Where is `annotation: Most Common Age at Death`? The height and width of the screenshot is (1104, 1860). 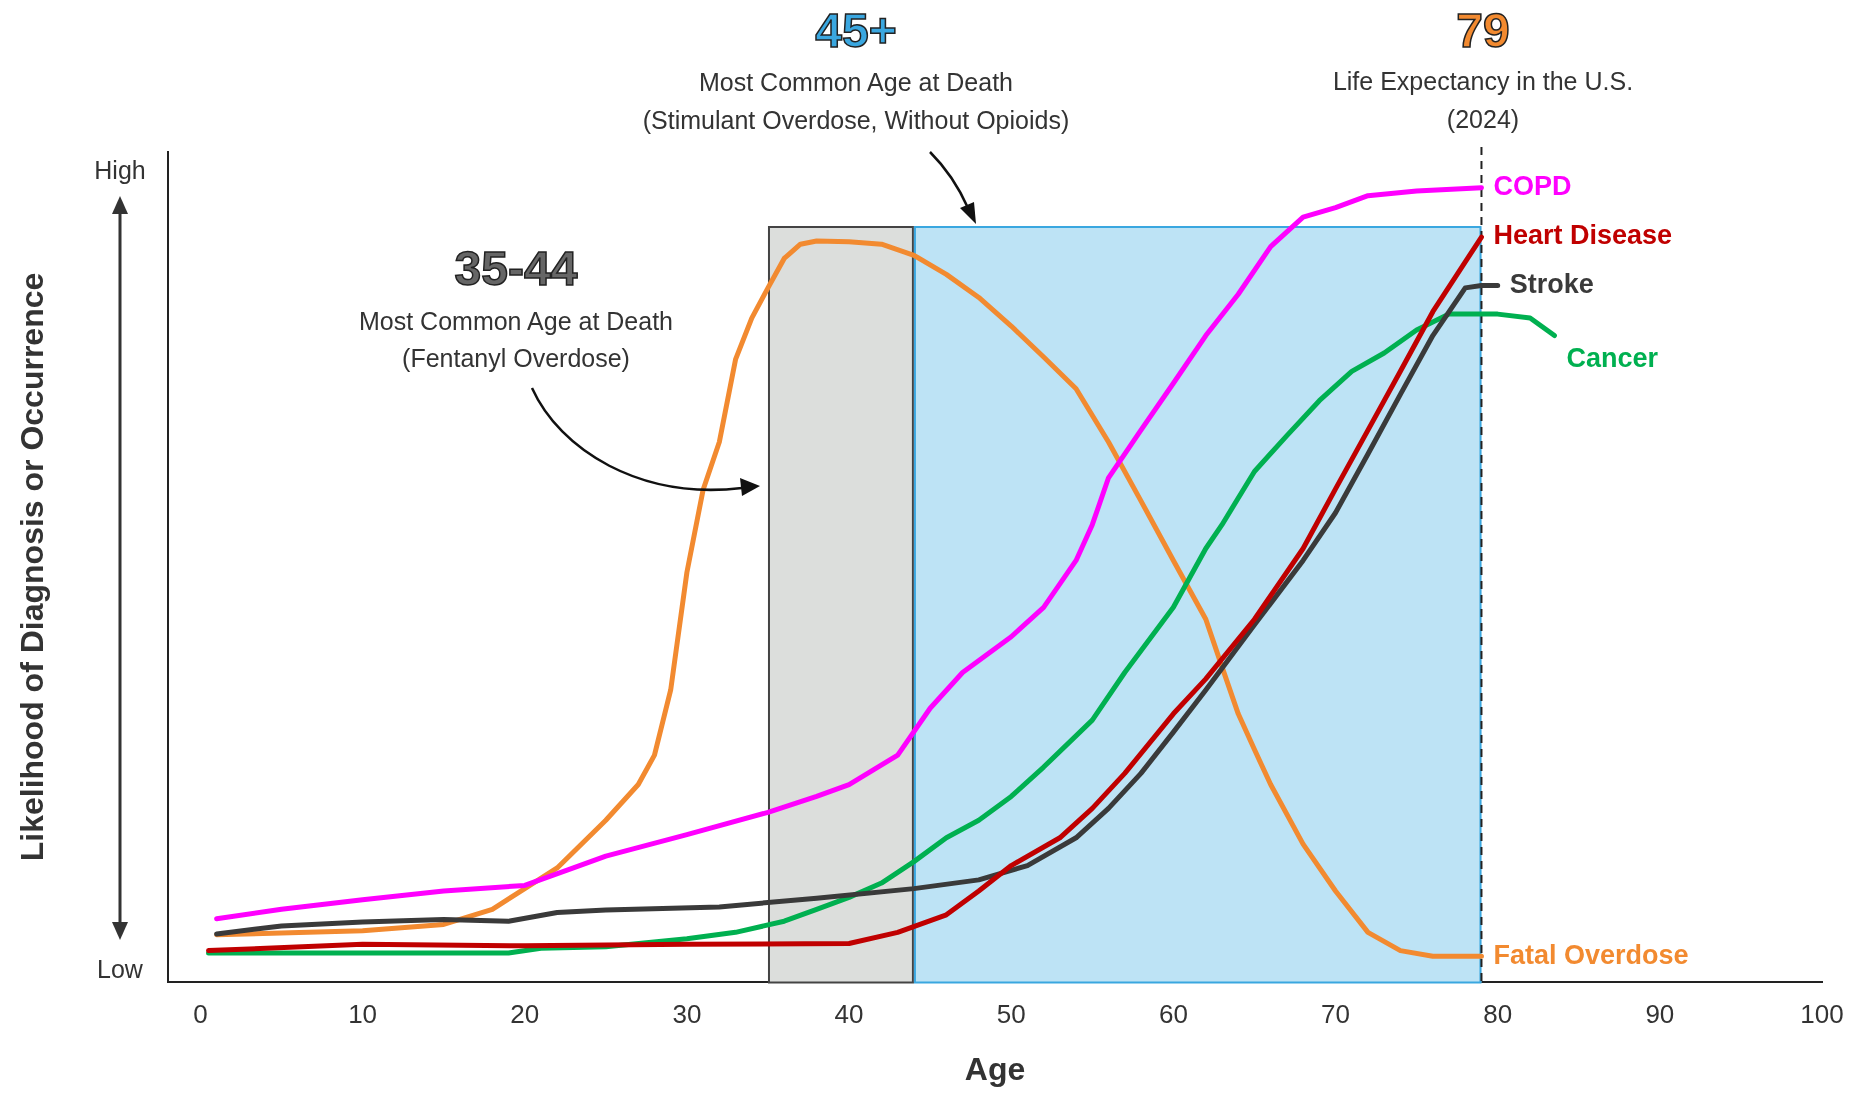
annotation: Most Common Age at Death is located at coordinates (516, 321).